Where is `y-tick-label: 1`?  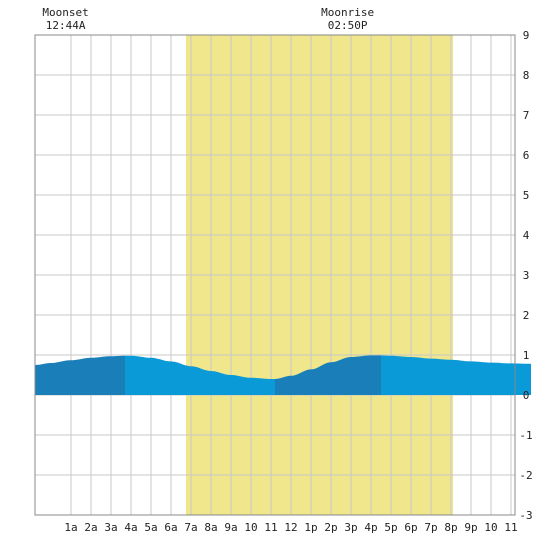
y-tick-label: 1 is located at coordinates (526, 355).